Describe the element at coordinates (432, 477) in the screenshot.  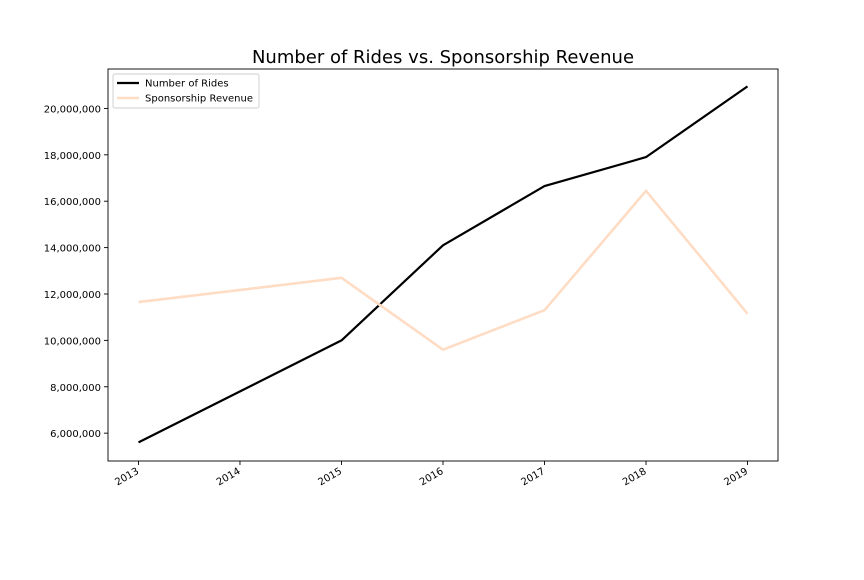
I see `x-tick-label: 2016` at that location.